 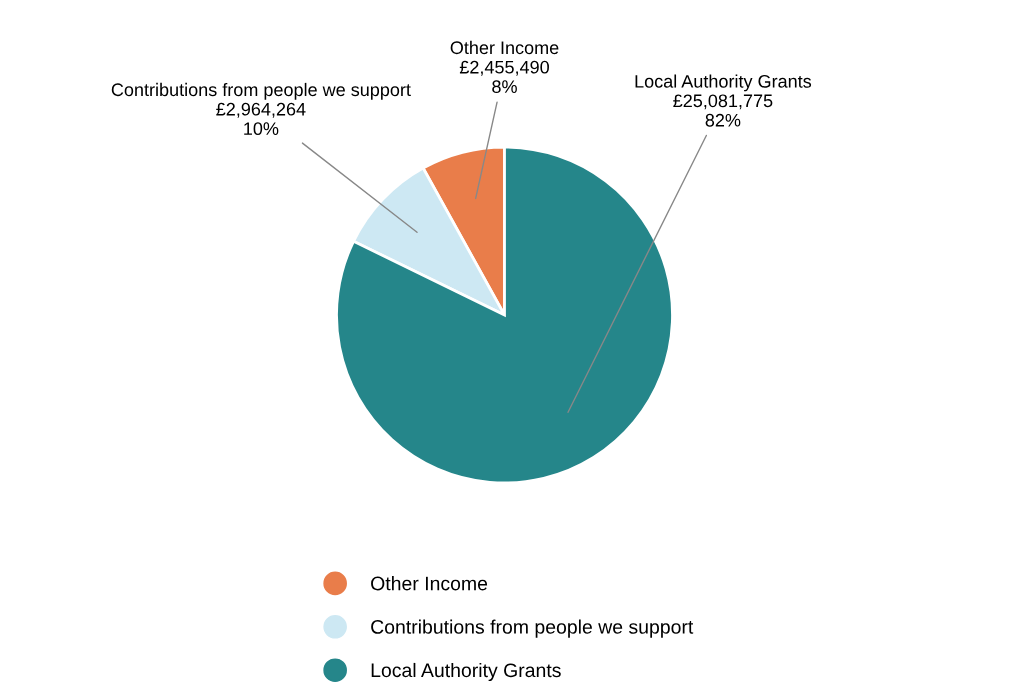 I want to click on legend-label: Other Income, so click(x=429, y=583).